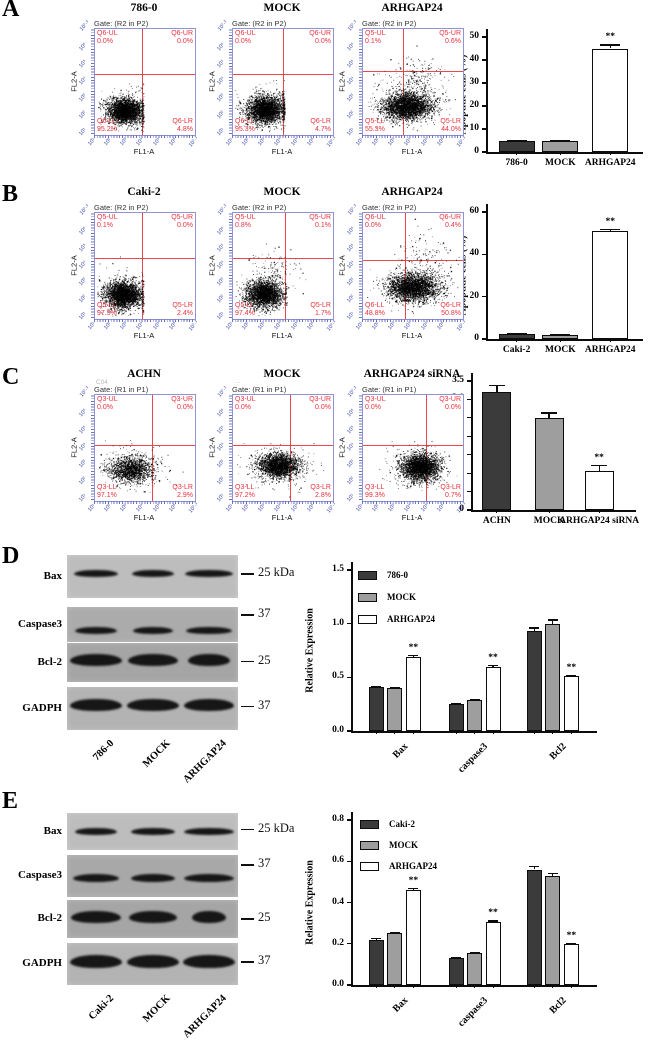  Describe the element at coordinates (182, 305) in the screenshot. I see `quadrant-name: Q5-LR` at that location.